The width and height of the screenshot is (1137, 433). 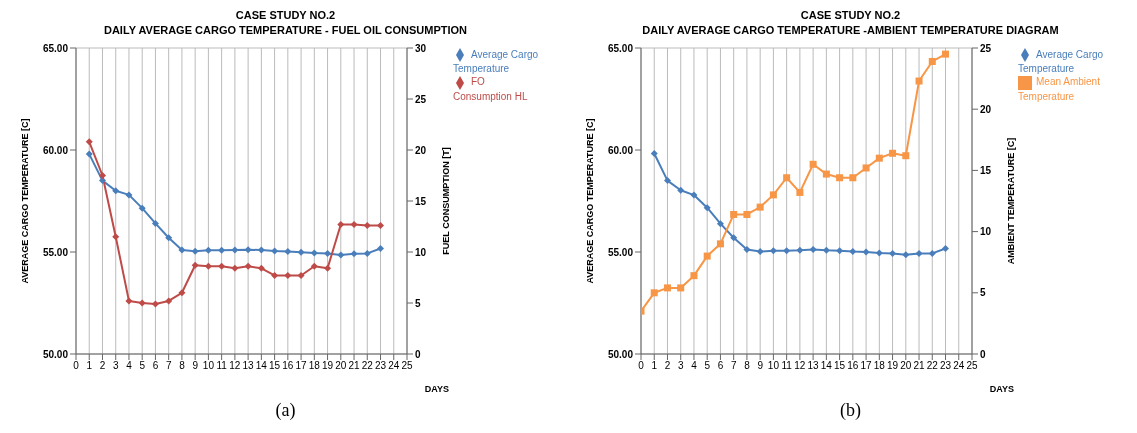 I want to click on y2-tick-label: 10, so click(x=986, y=232).